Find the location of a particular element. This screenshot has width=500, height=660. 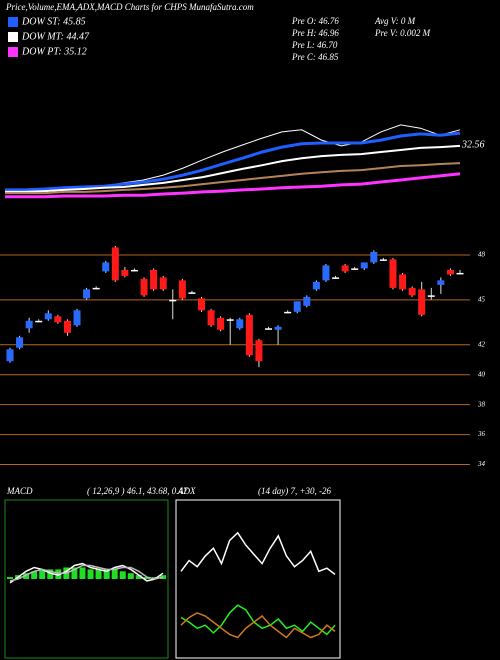

quote-text: Avg V: 0 M is located at coordinates (395, 21).